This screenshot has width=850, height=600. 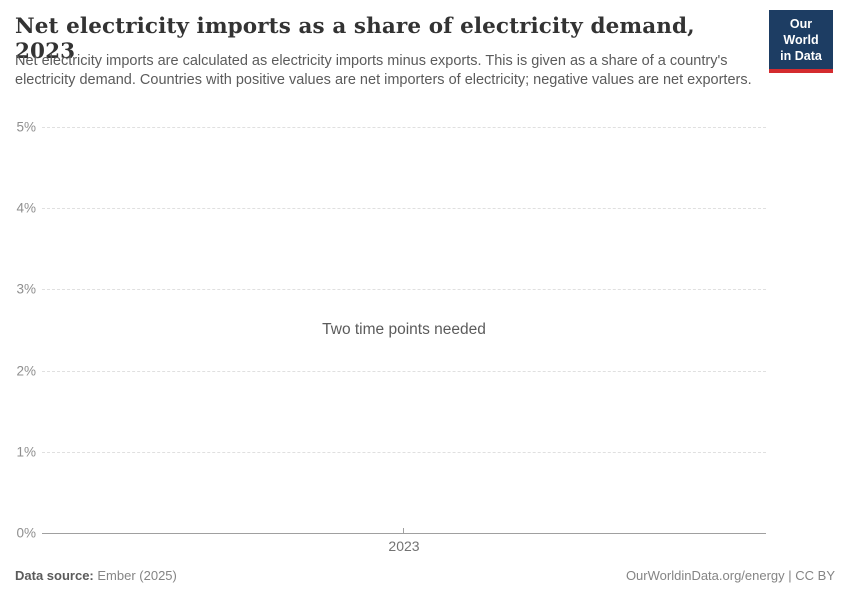 I want to click on x-axis-tick-label: 2023, so click(x=404, y=546).